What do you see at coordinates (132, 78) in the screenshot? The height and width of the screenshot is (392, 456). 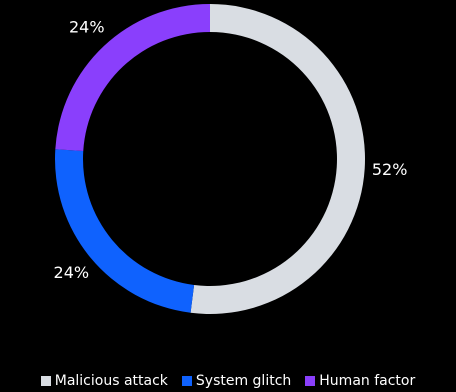 I see `slice-human-factor` at bounding box center [132, 78].